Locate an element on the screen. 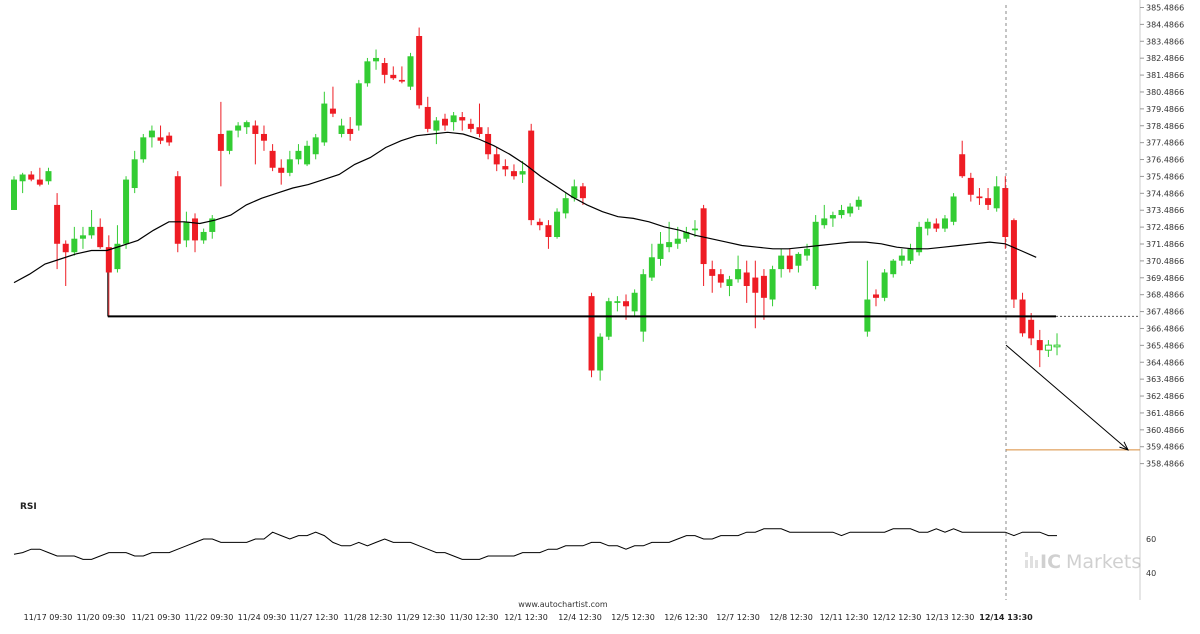  price-tick-label: 383.4866 is located at coordinates (1165, 41).